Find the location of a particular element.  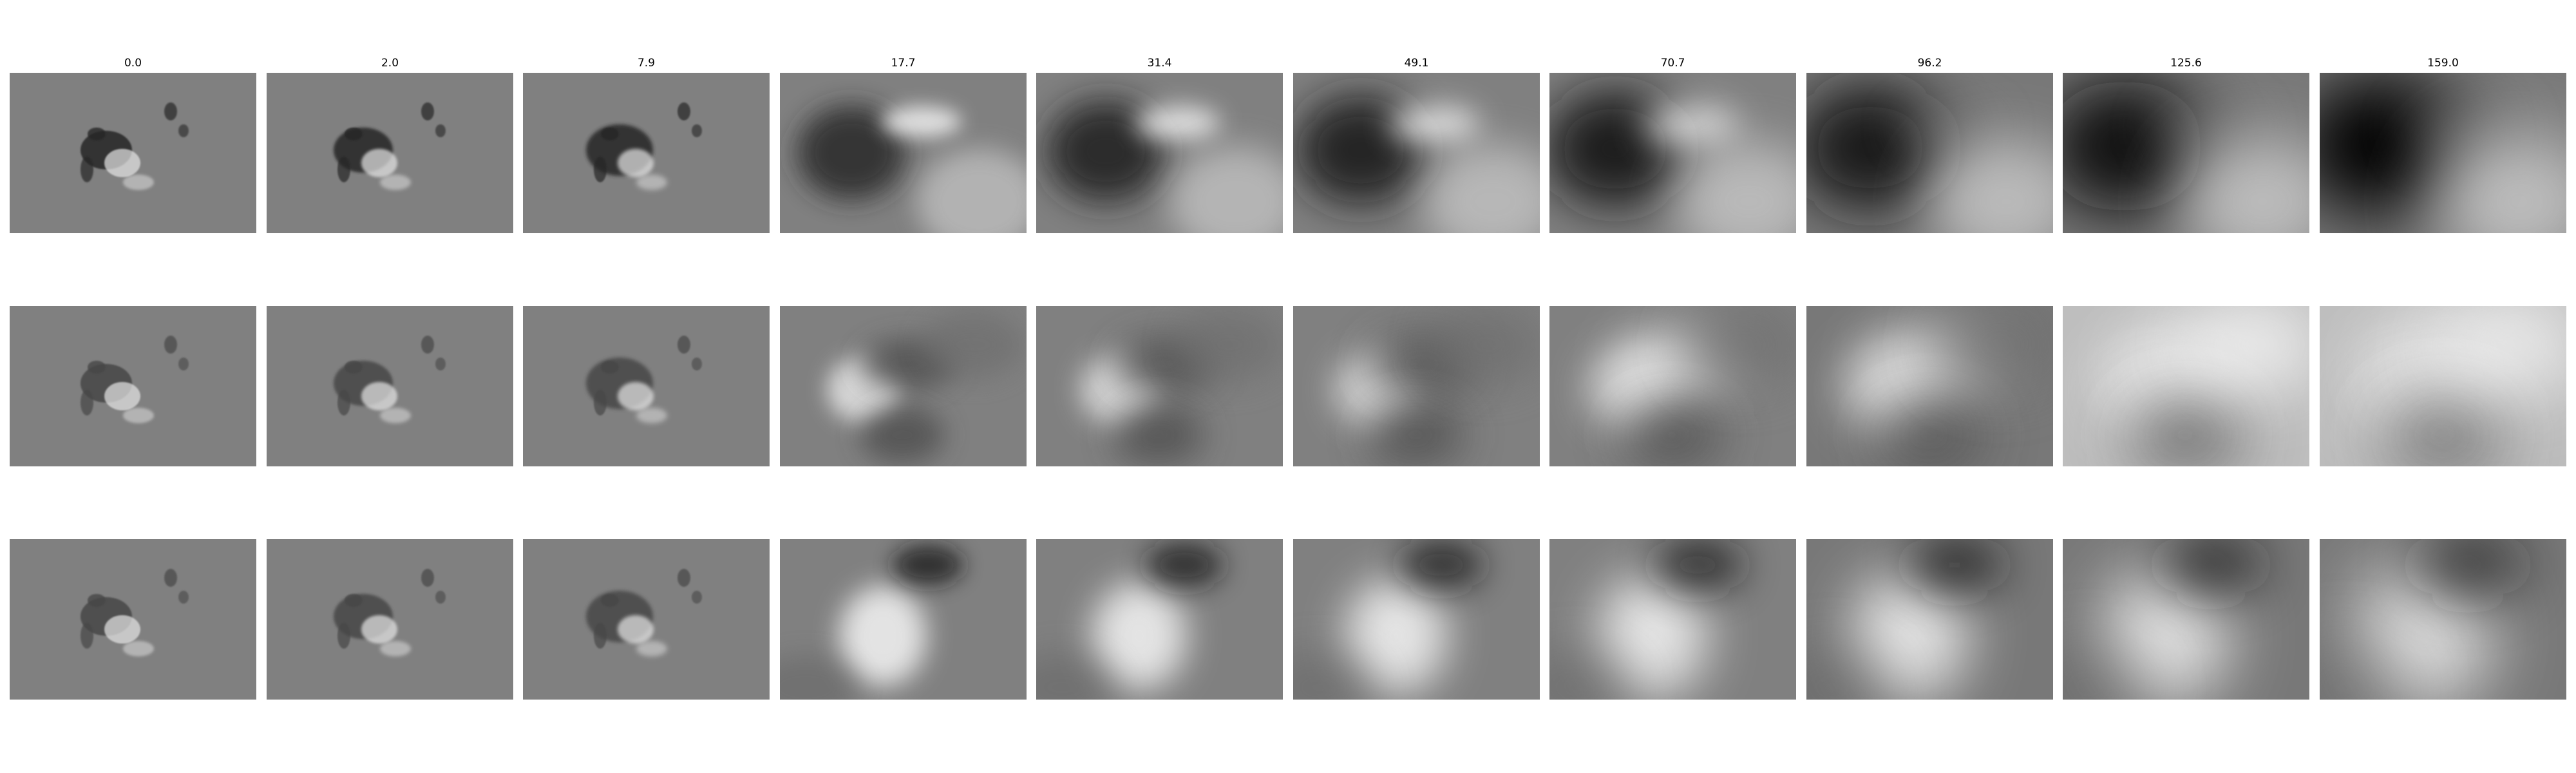

column-title: 125.6 is located at coordinates (2186, 63).